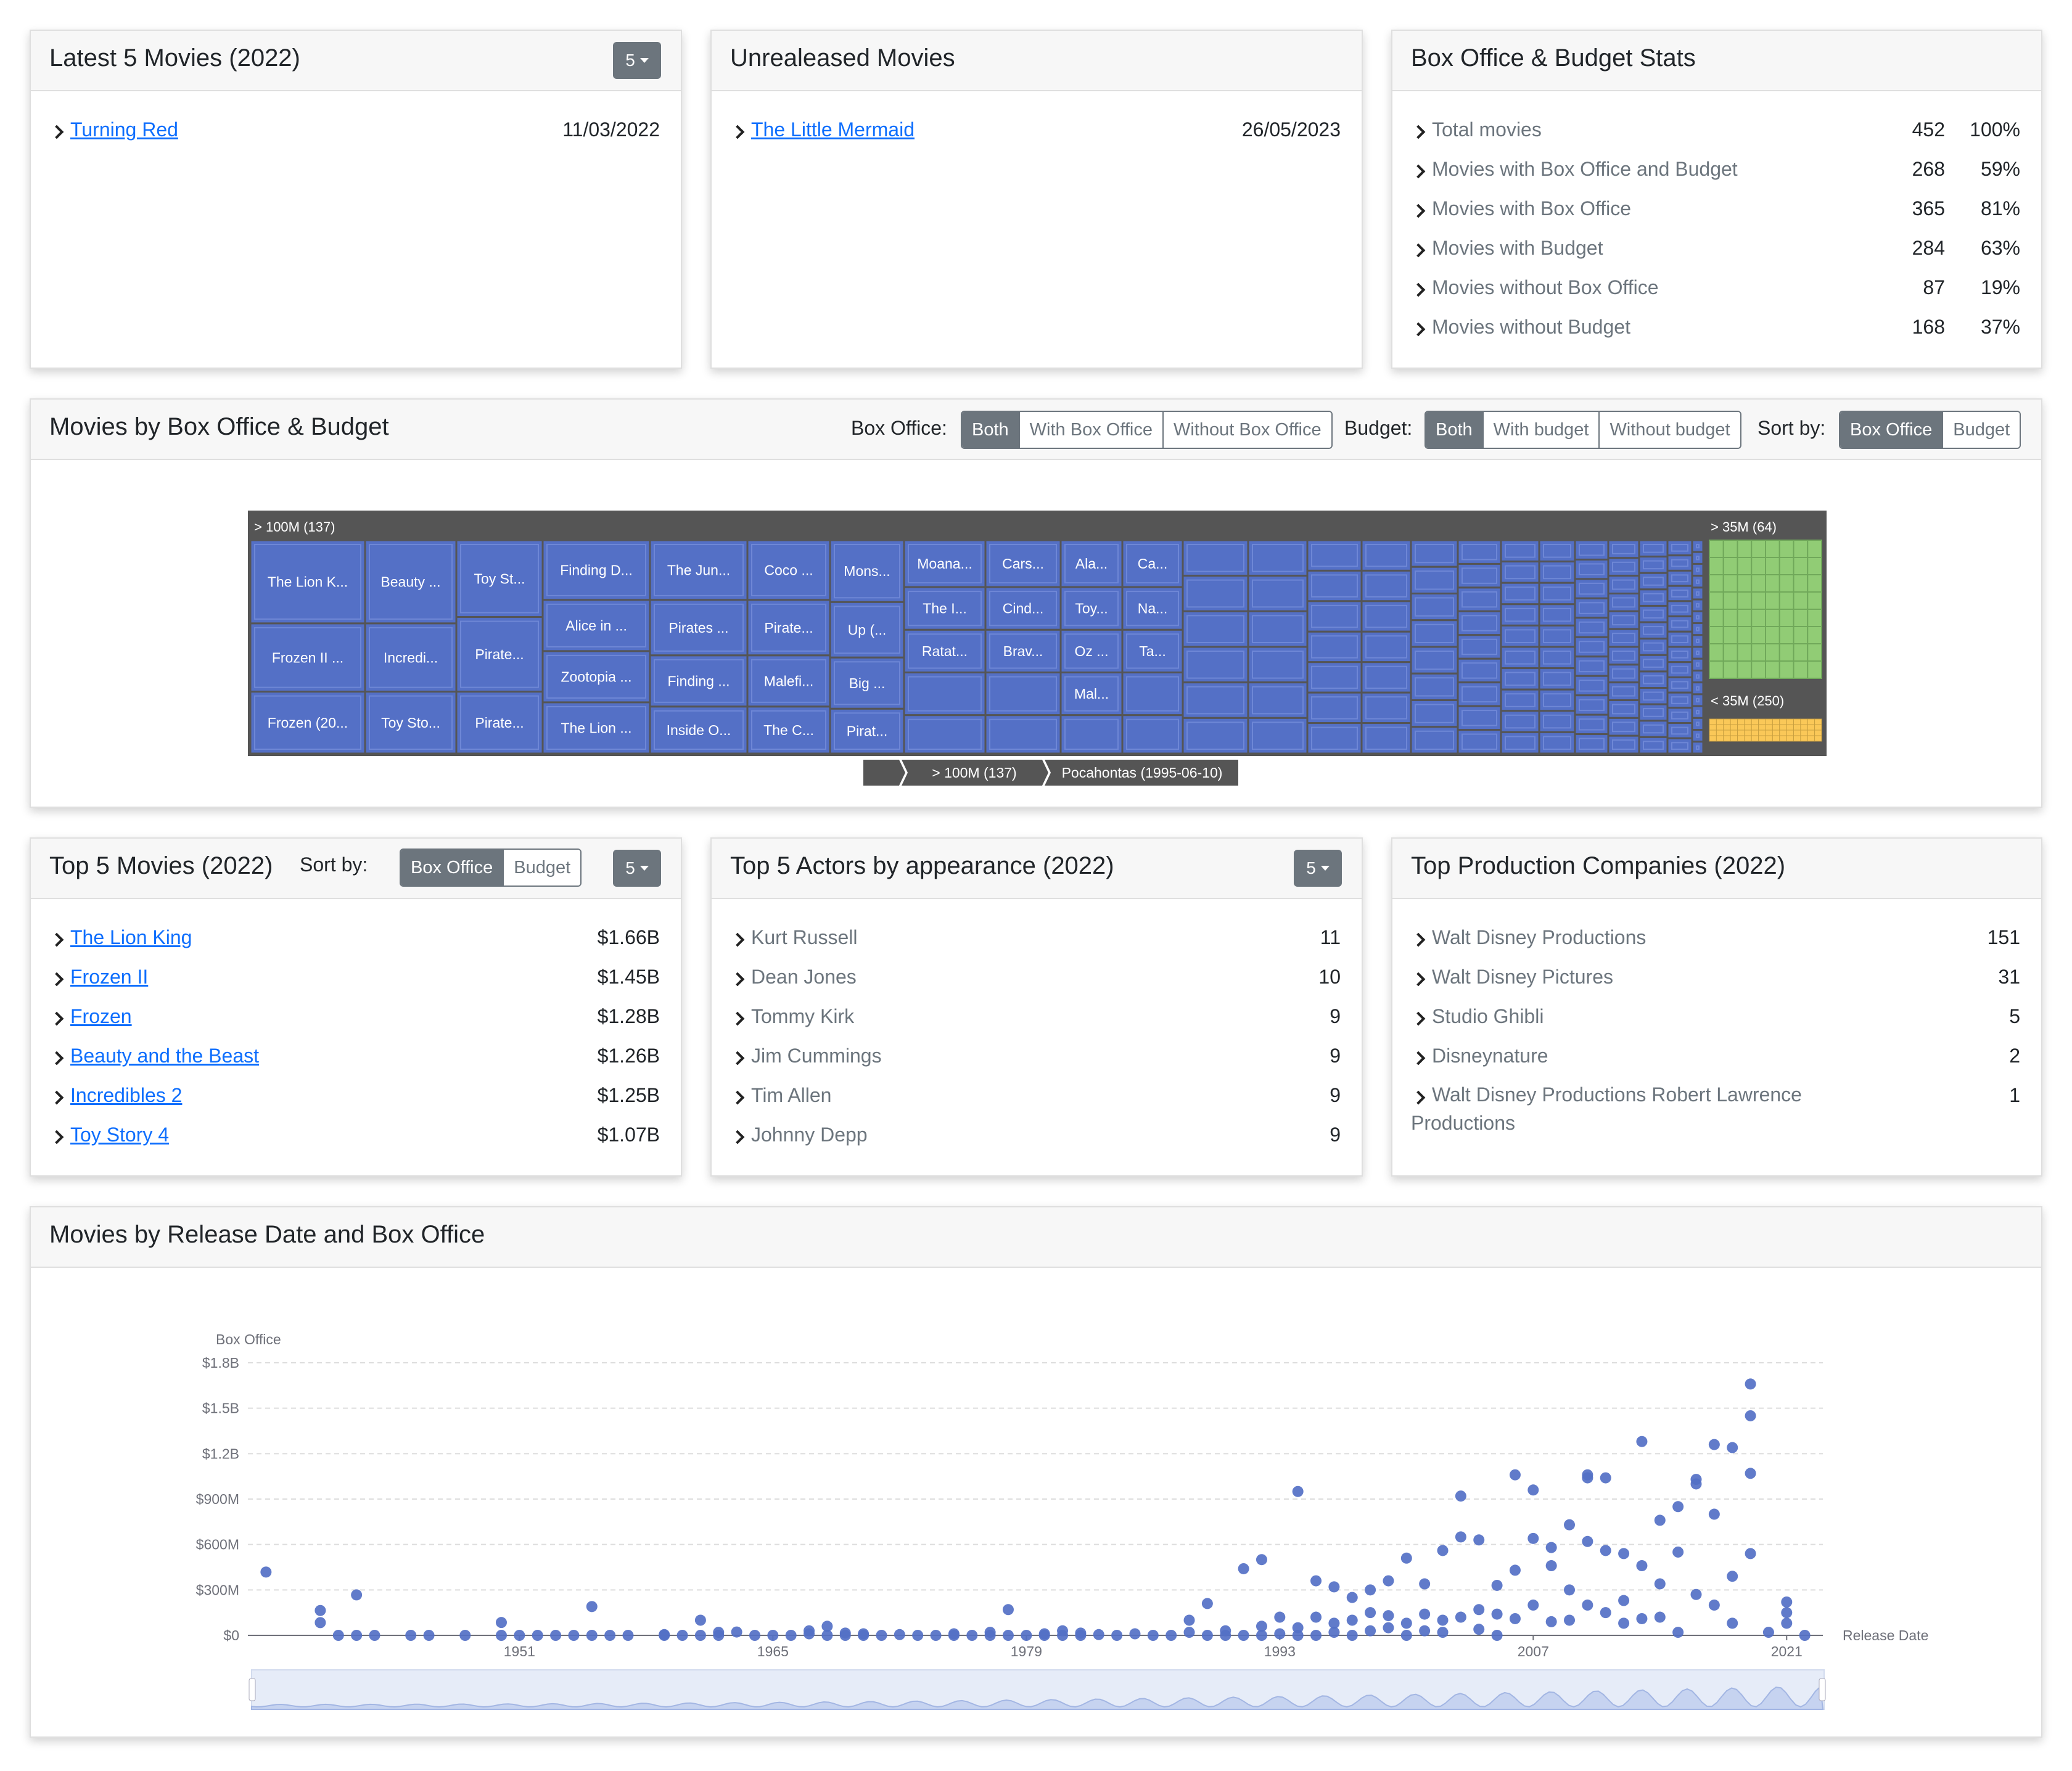 Image resolution: width=2072 pixels, height=1771 pixels. I want to click on stat-row: Movies with Box Office 365 81%, so click(1716, 213).